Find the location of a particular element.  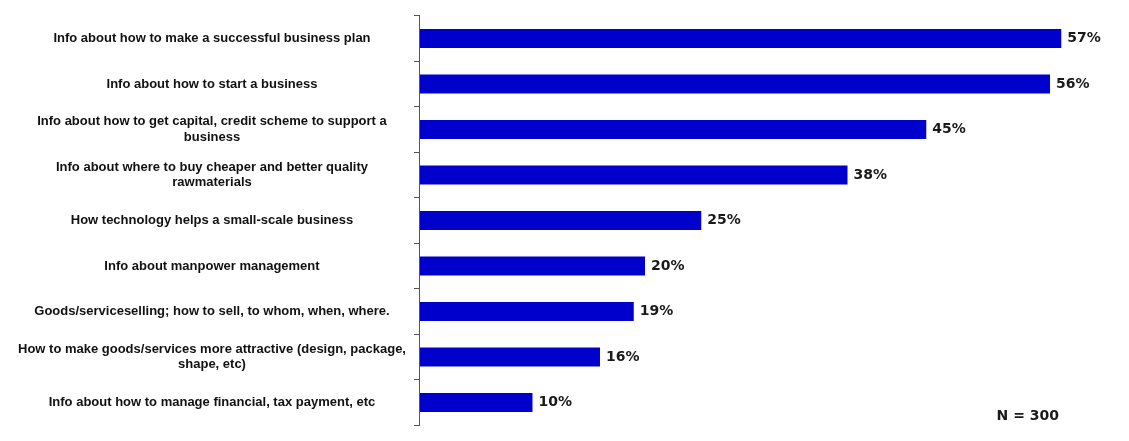

data-label: 20% is located at coordinates (668, 264).